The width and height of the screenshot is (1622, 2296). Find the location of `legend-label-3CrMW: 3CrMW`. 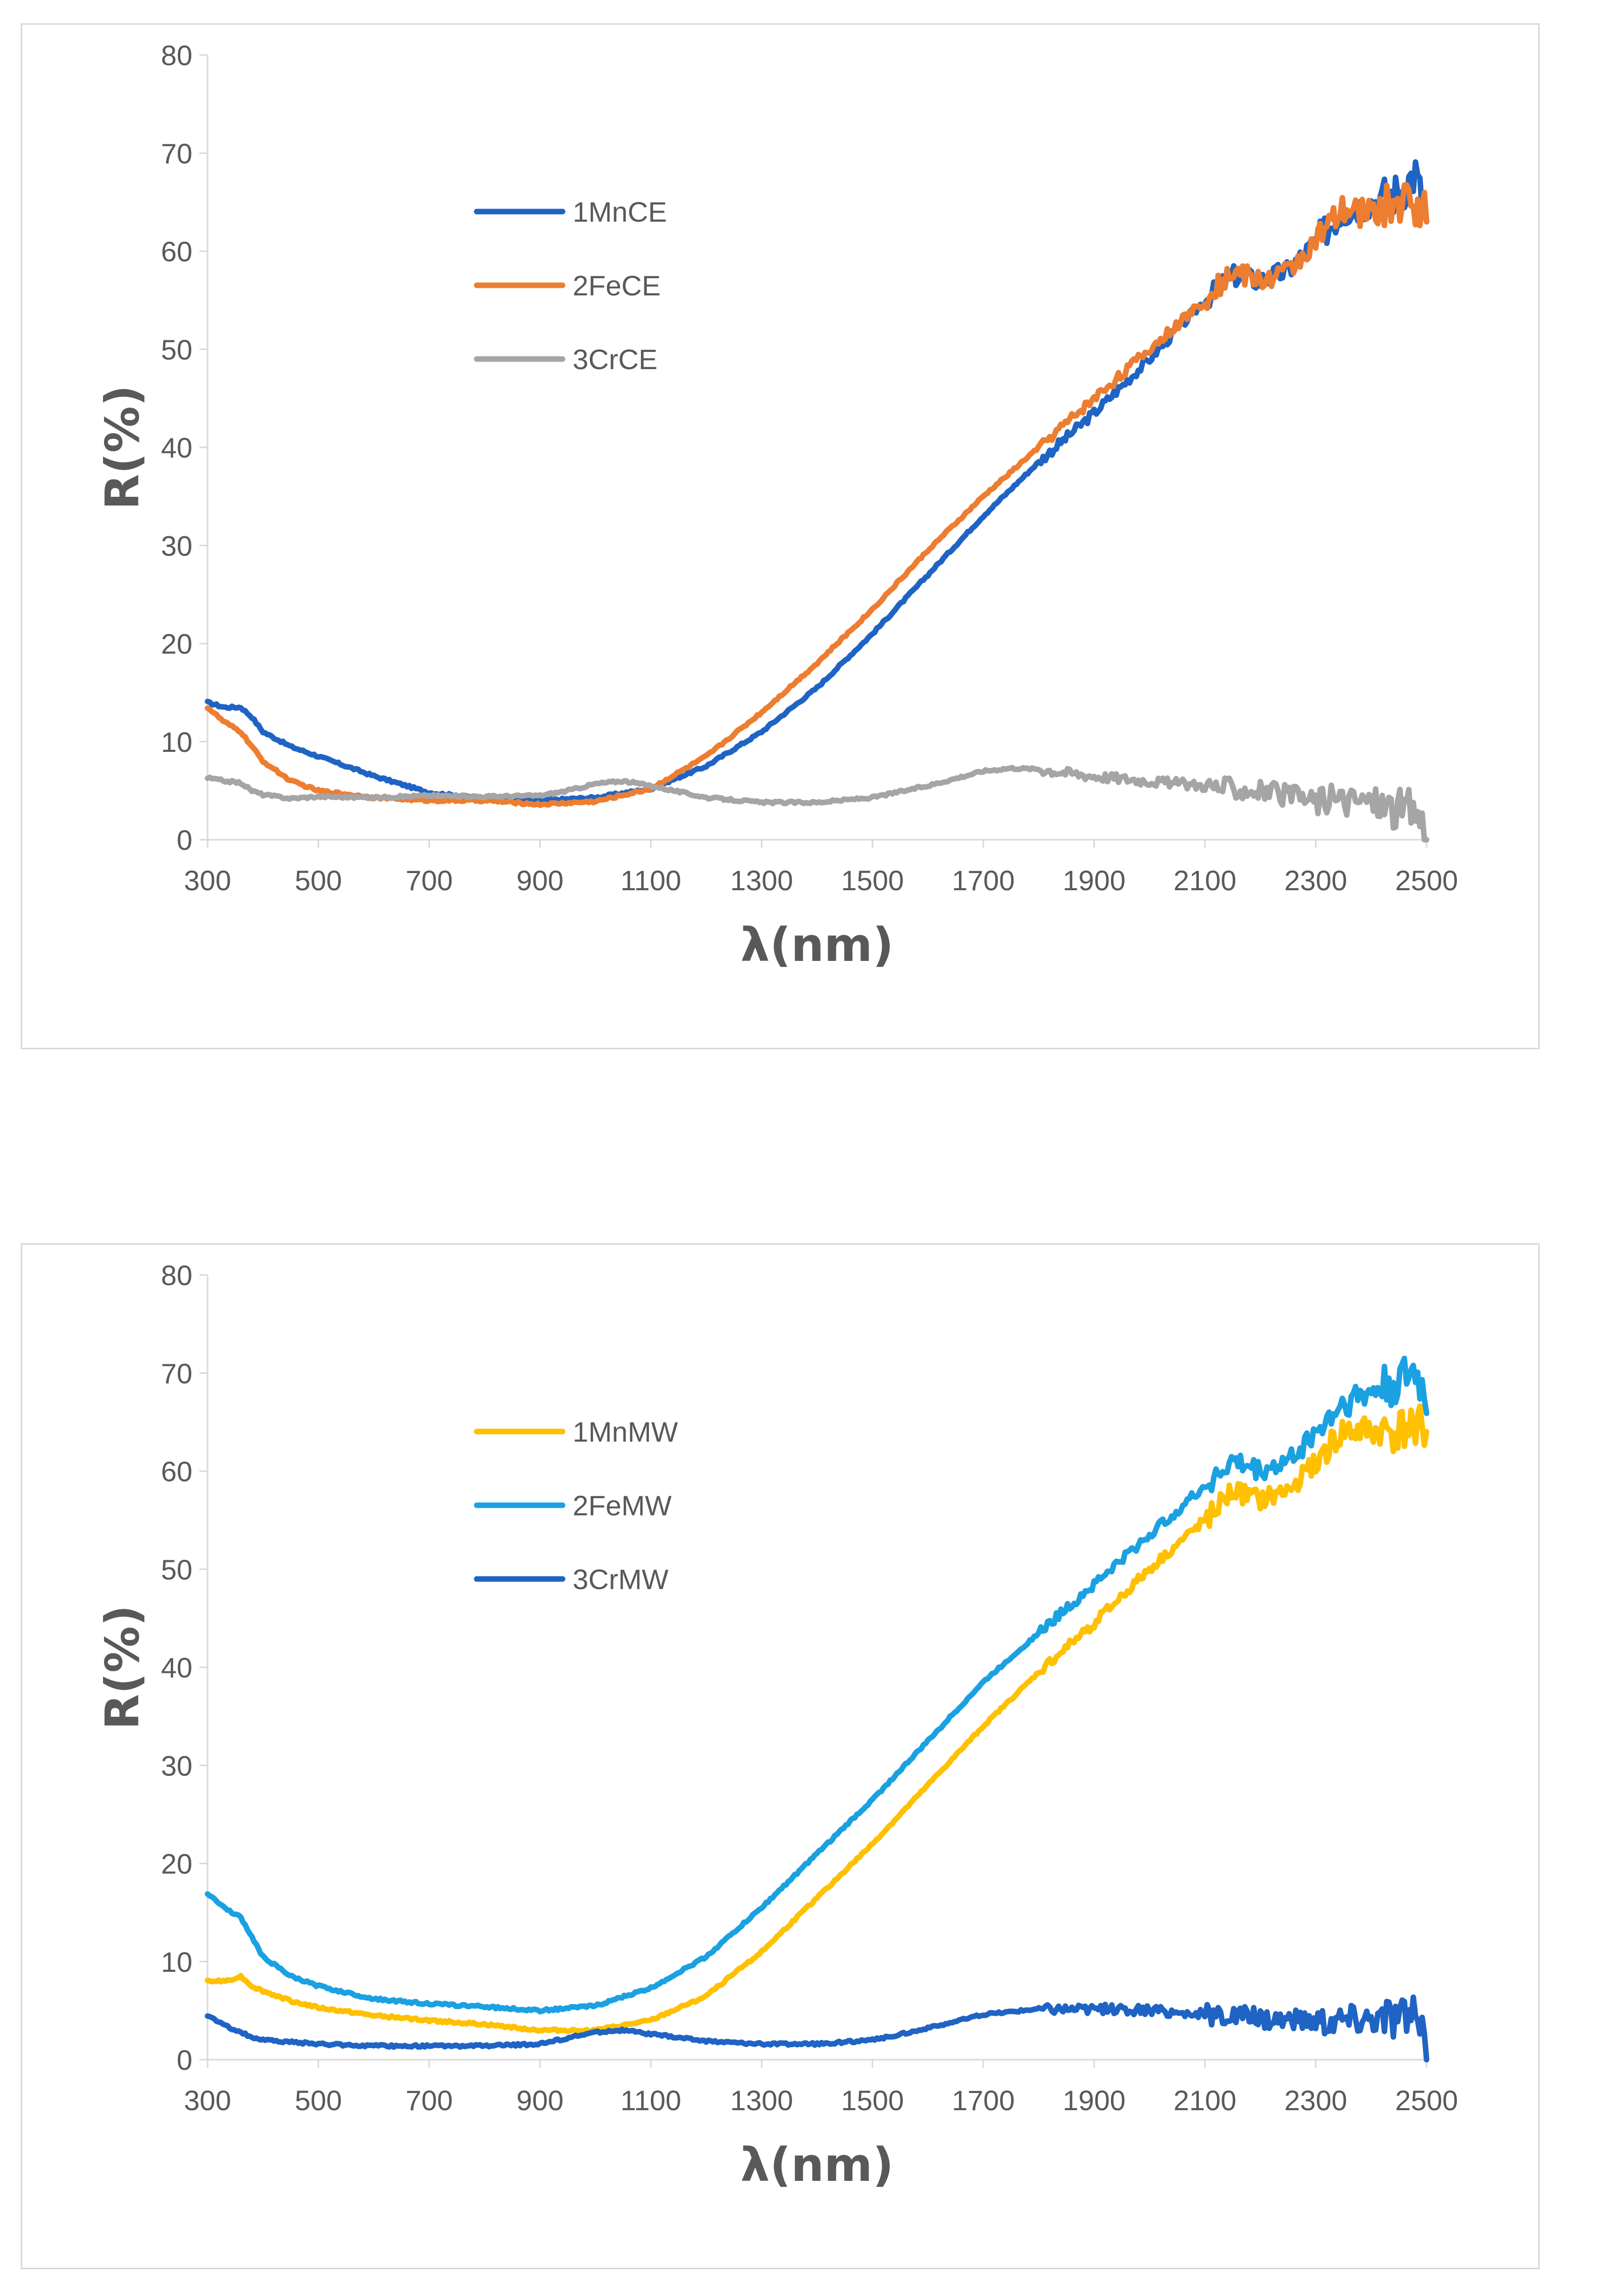

legend-label-3CrMW: 3CrMW is located at coordinates (621, 1579).